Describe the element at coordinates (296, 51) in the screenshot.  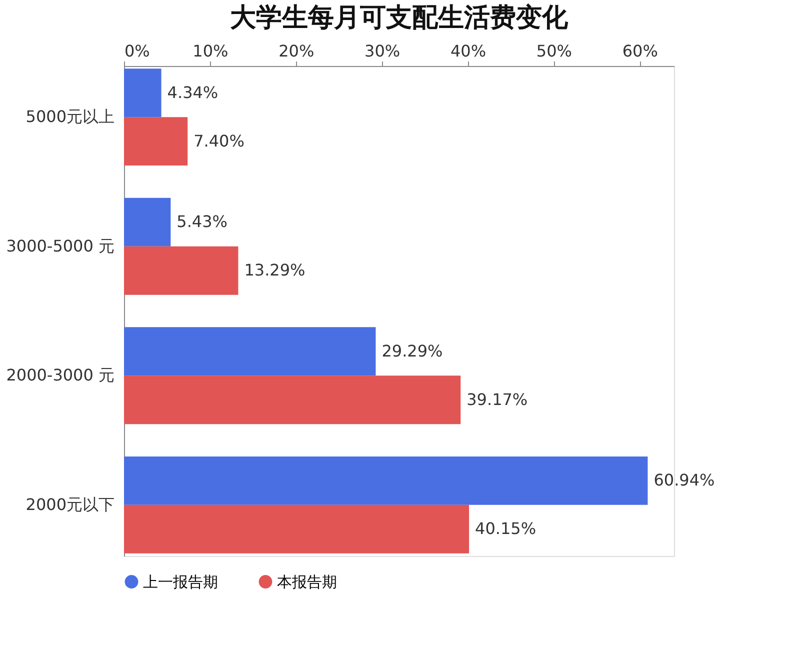
I see `x-tick-label: 20%` at that location.